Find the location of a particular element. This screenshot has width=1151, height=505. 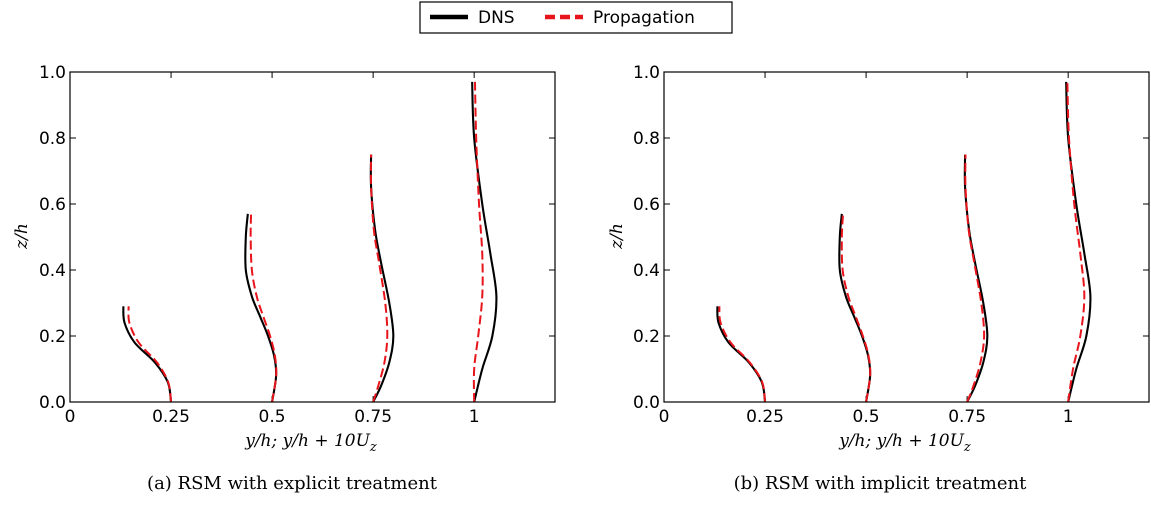

panel-b-xtick-label: 0.5 is located at coordinates (866, 417).